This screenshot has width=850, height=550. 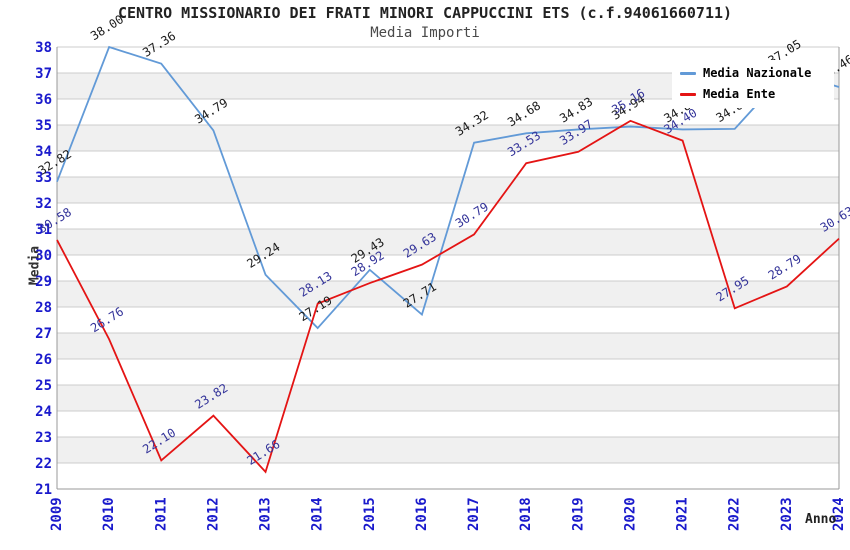 I want to click on svg-text: 35, so click(x=43, y=126).